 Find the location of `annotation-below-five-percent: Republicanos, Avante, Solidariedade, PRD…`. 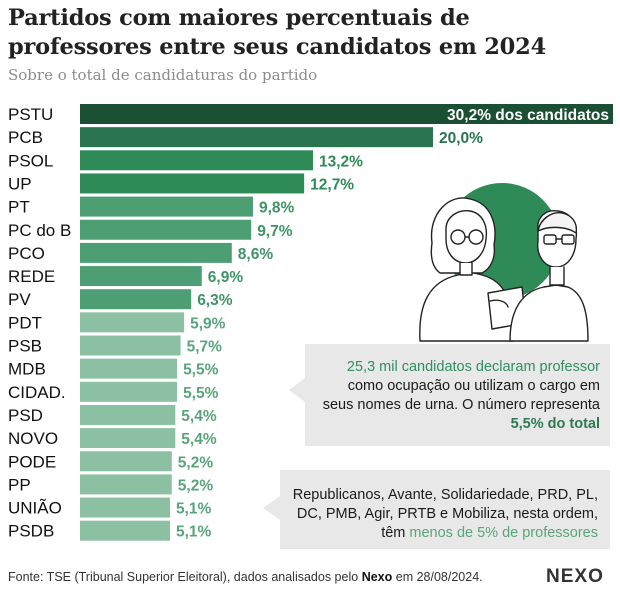

annotation-below-five-percent: Republicanos, Avante, Solidariedade, PRD… is located at coordinates (436, 509).